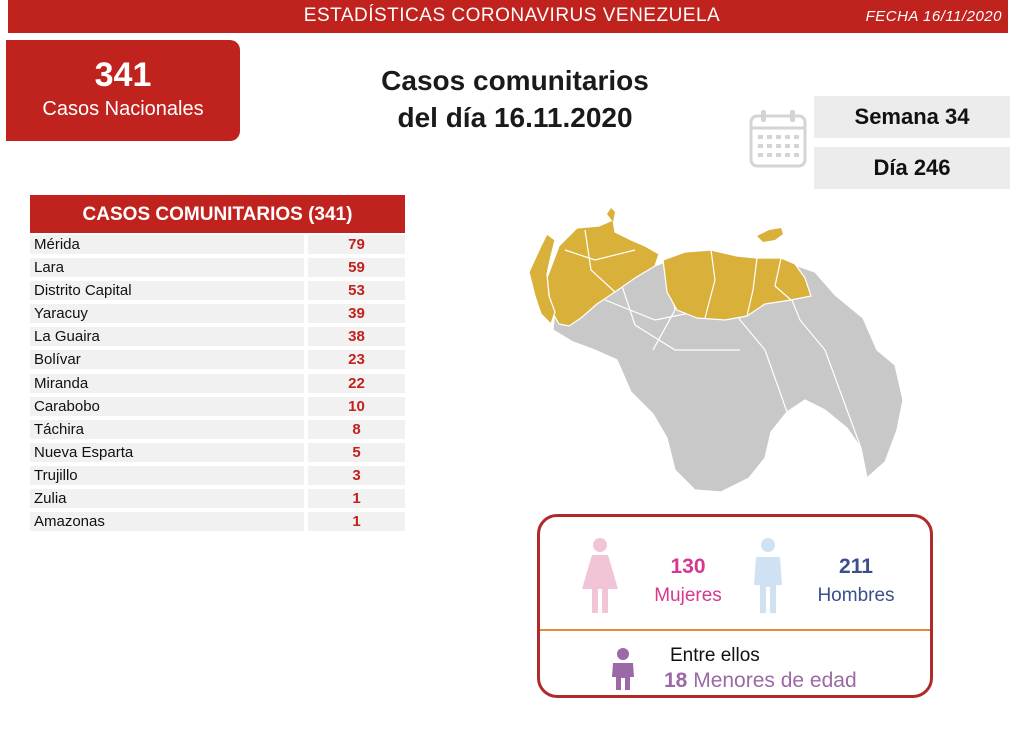  I want to click on map-highlight-zulia, so click(542, 279).